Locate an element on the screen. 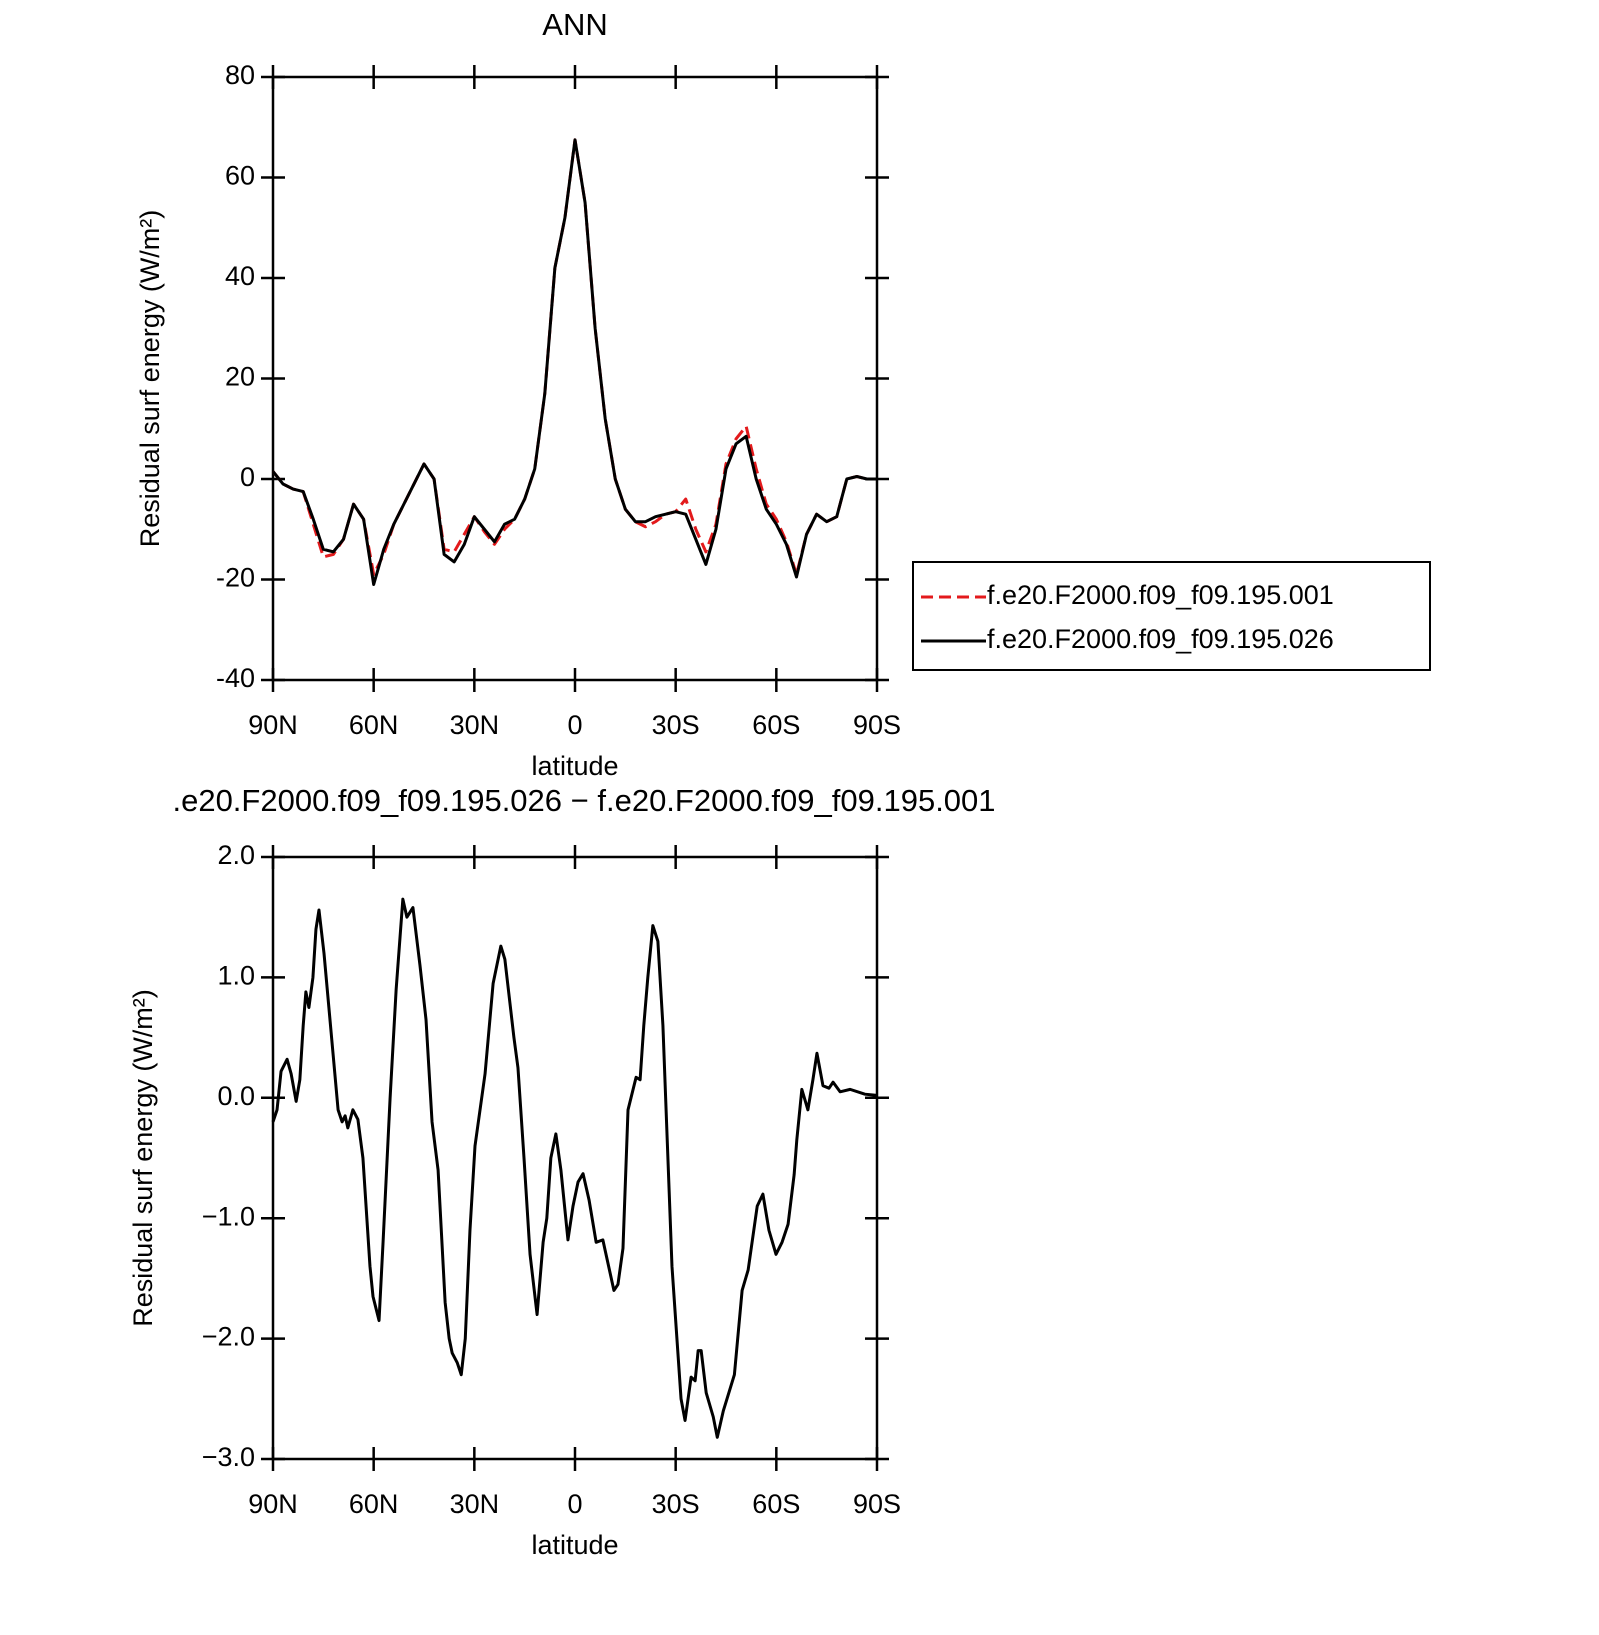 The image size is (1599, 1635). plot-frame is located at coordinates (575, 378).